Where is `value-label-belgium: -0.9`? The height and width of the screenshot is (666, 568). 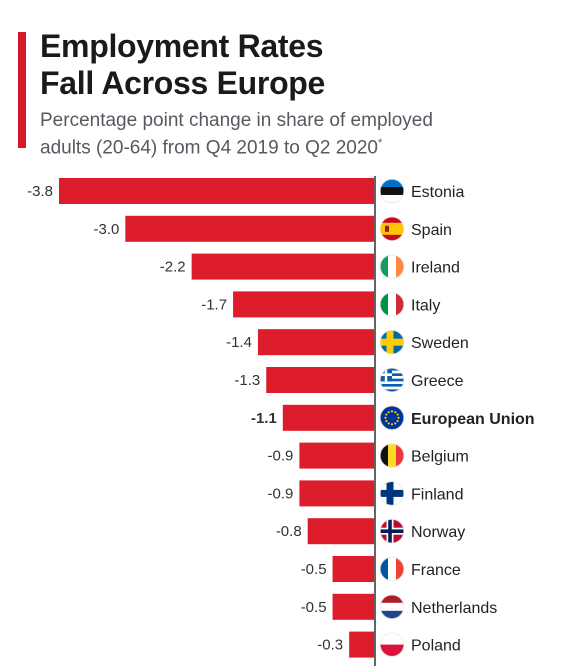
value-label-belgium: -0.9 is located at coordinates (281, 456).